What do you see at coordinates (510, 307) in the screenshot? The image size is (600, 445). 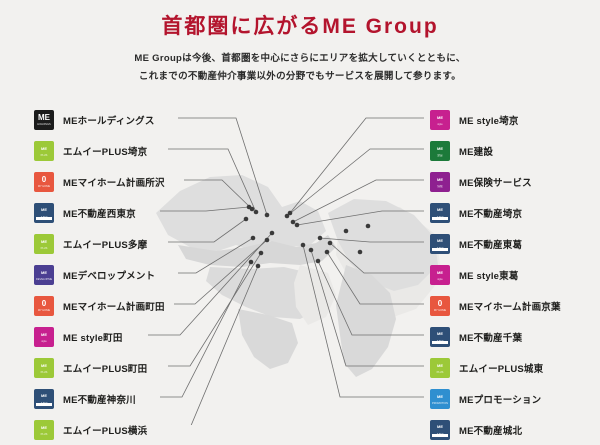 I see `company-name-label: MEマイホーム計画京葉` at bounding box center [510, 307].